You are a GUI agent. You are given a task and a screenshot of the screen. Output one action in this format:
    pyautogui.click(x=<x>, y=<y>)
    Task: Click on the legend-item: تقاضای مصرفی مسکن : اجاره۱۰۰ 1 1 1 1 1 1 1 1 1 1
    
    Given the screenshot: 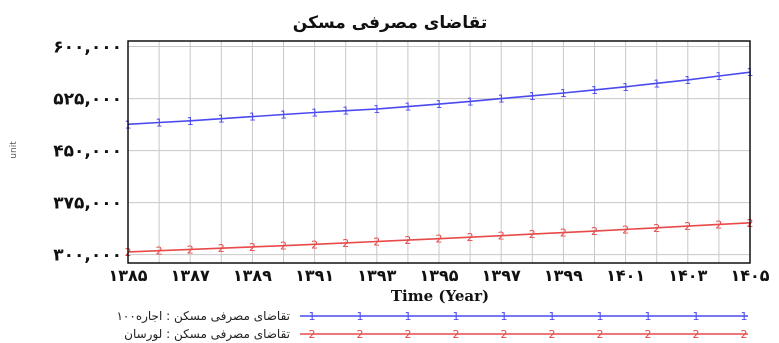 What is the action you would take?
    pyautogui.click(x=432, y=316)
    